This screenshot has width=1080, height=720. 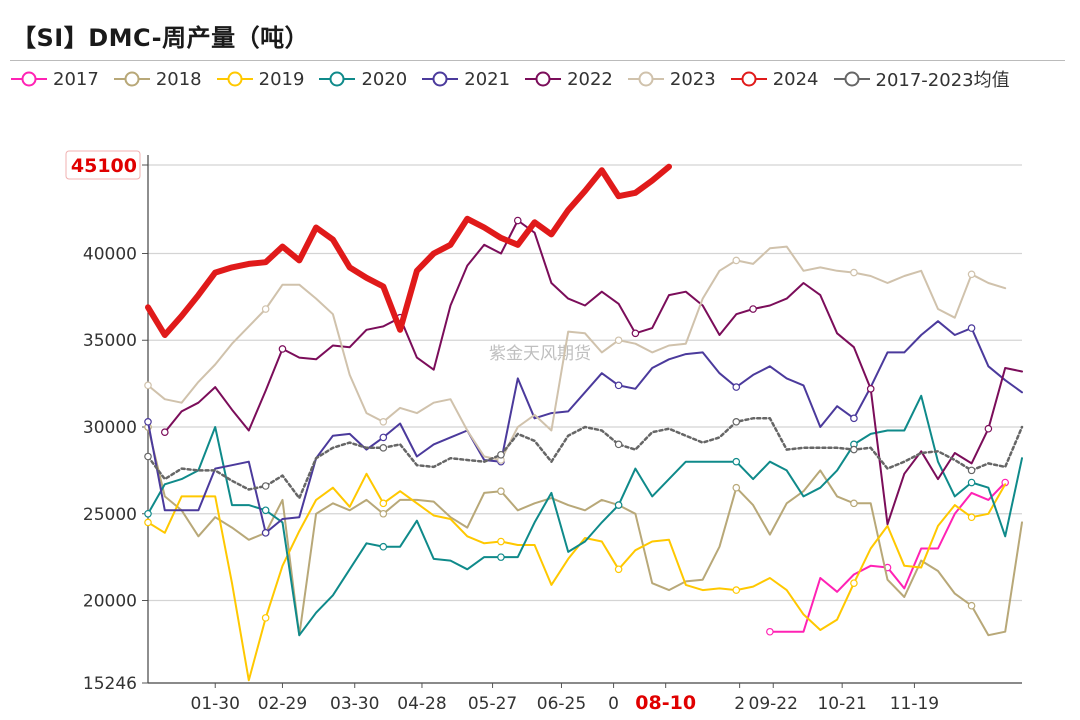 What do you see at coordinates (110, 602) in the screenshot?
I see `y-tick-label: 20000` at bounding box center [110, 602].